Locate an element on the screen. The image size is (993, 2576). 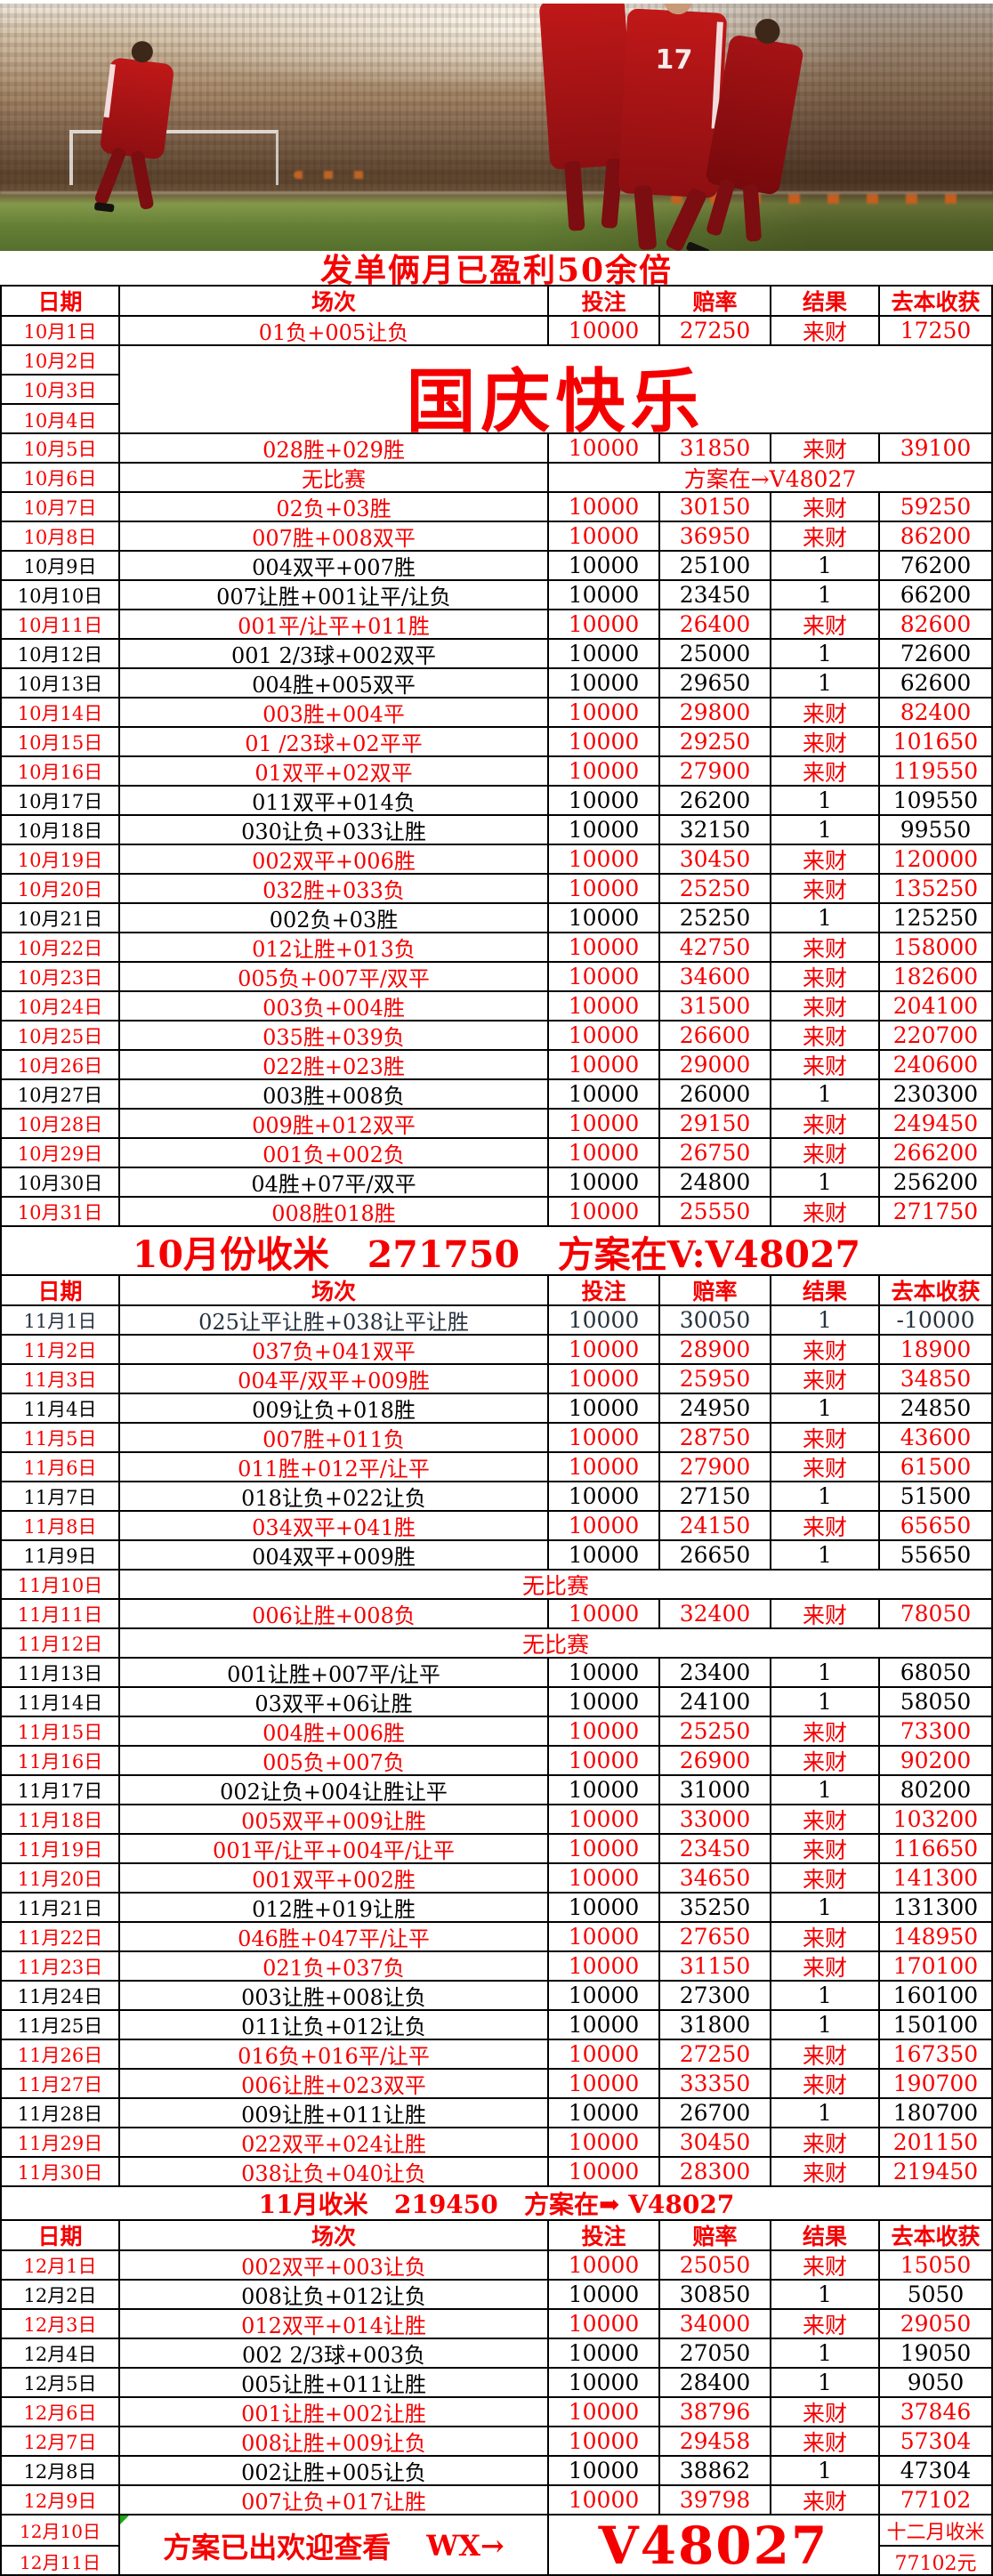
date-cell: 10月10日 is located at coordinates (61, 595).